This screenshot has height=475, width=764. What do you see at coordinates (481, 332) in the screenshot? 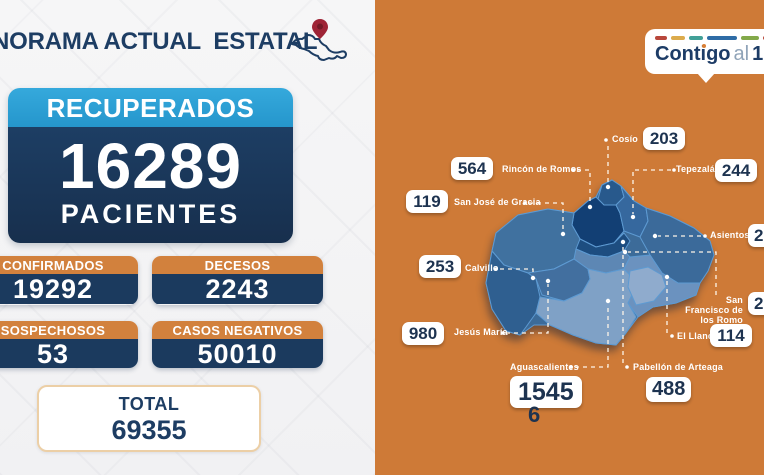
I see `label-jesus-maria: Jesús María` at bounding box center [481, 332].